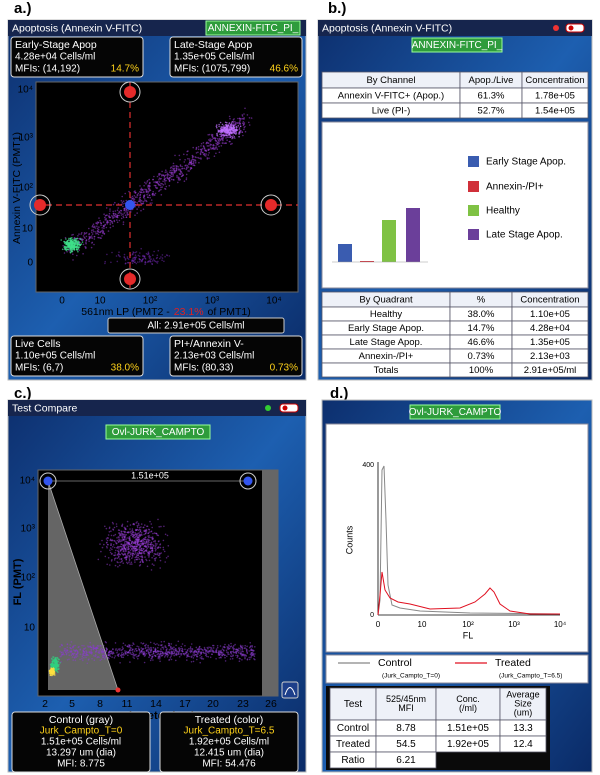  I want to click on tag-text: Ovl-JURK_CAMPTO, so click(158, 432).